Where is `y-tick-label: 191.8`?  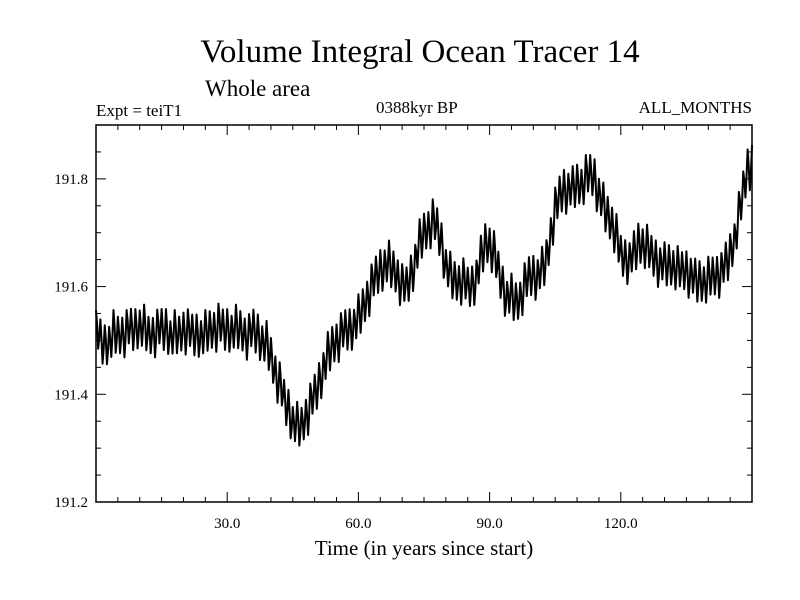
y-tick-label: 191.8 is located at coordinates (71, 180).